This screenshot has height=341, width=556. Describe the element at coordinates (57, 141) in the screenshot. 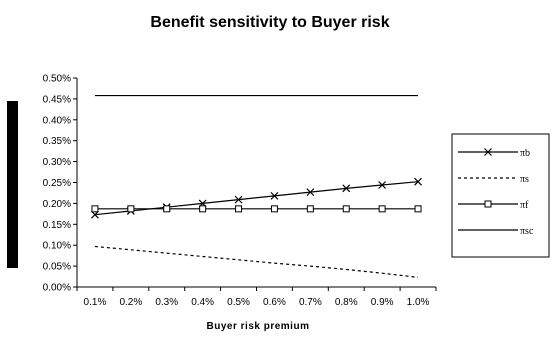

I see `y-tick-label: 0.35%` at that location.